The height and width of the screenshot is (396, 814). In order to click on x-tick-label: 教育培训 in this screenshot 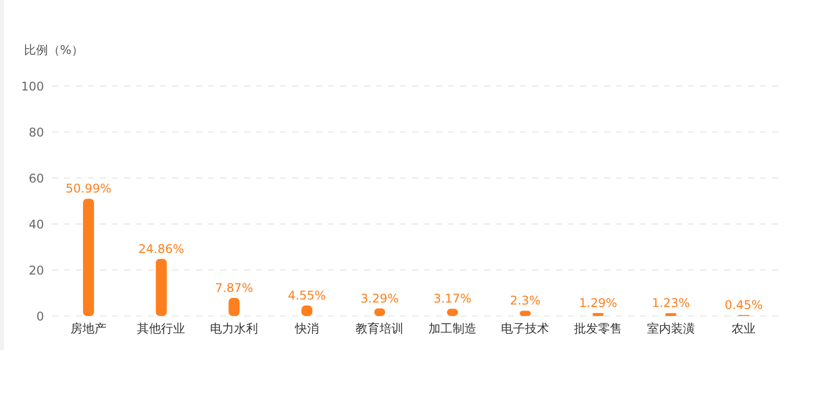, I will do `click(380, 329)`.